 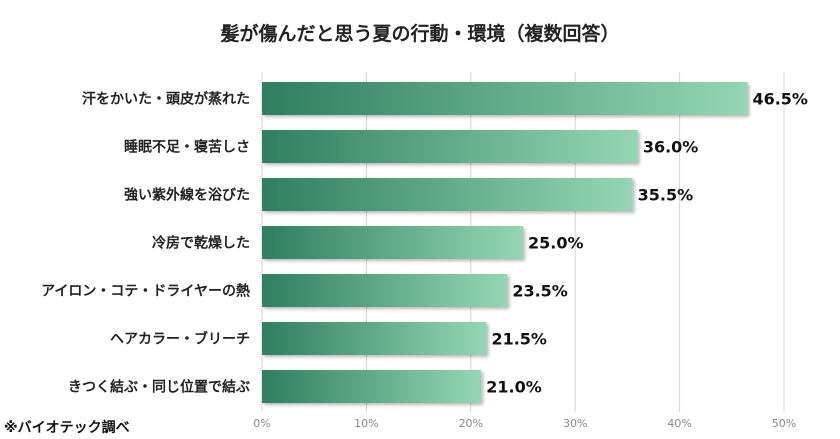 I want to click on category-label: アイロン・コテ・ドライヤーの熱, so click(x=145, y=291).